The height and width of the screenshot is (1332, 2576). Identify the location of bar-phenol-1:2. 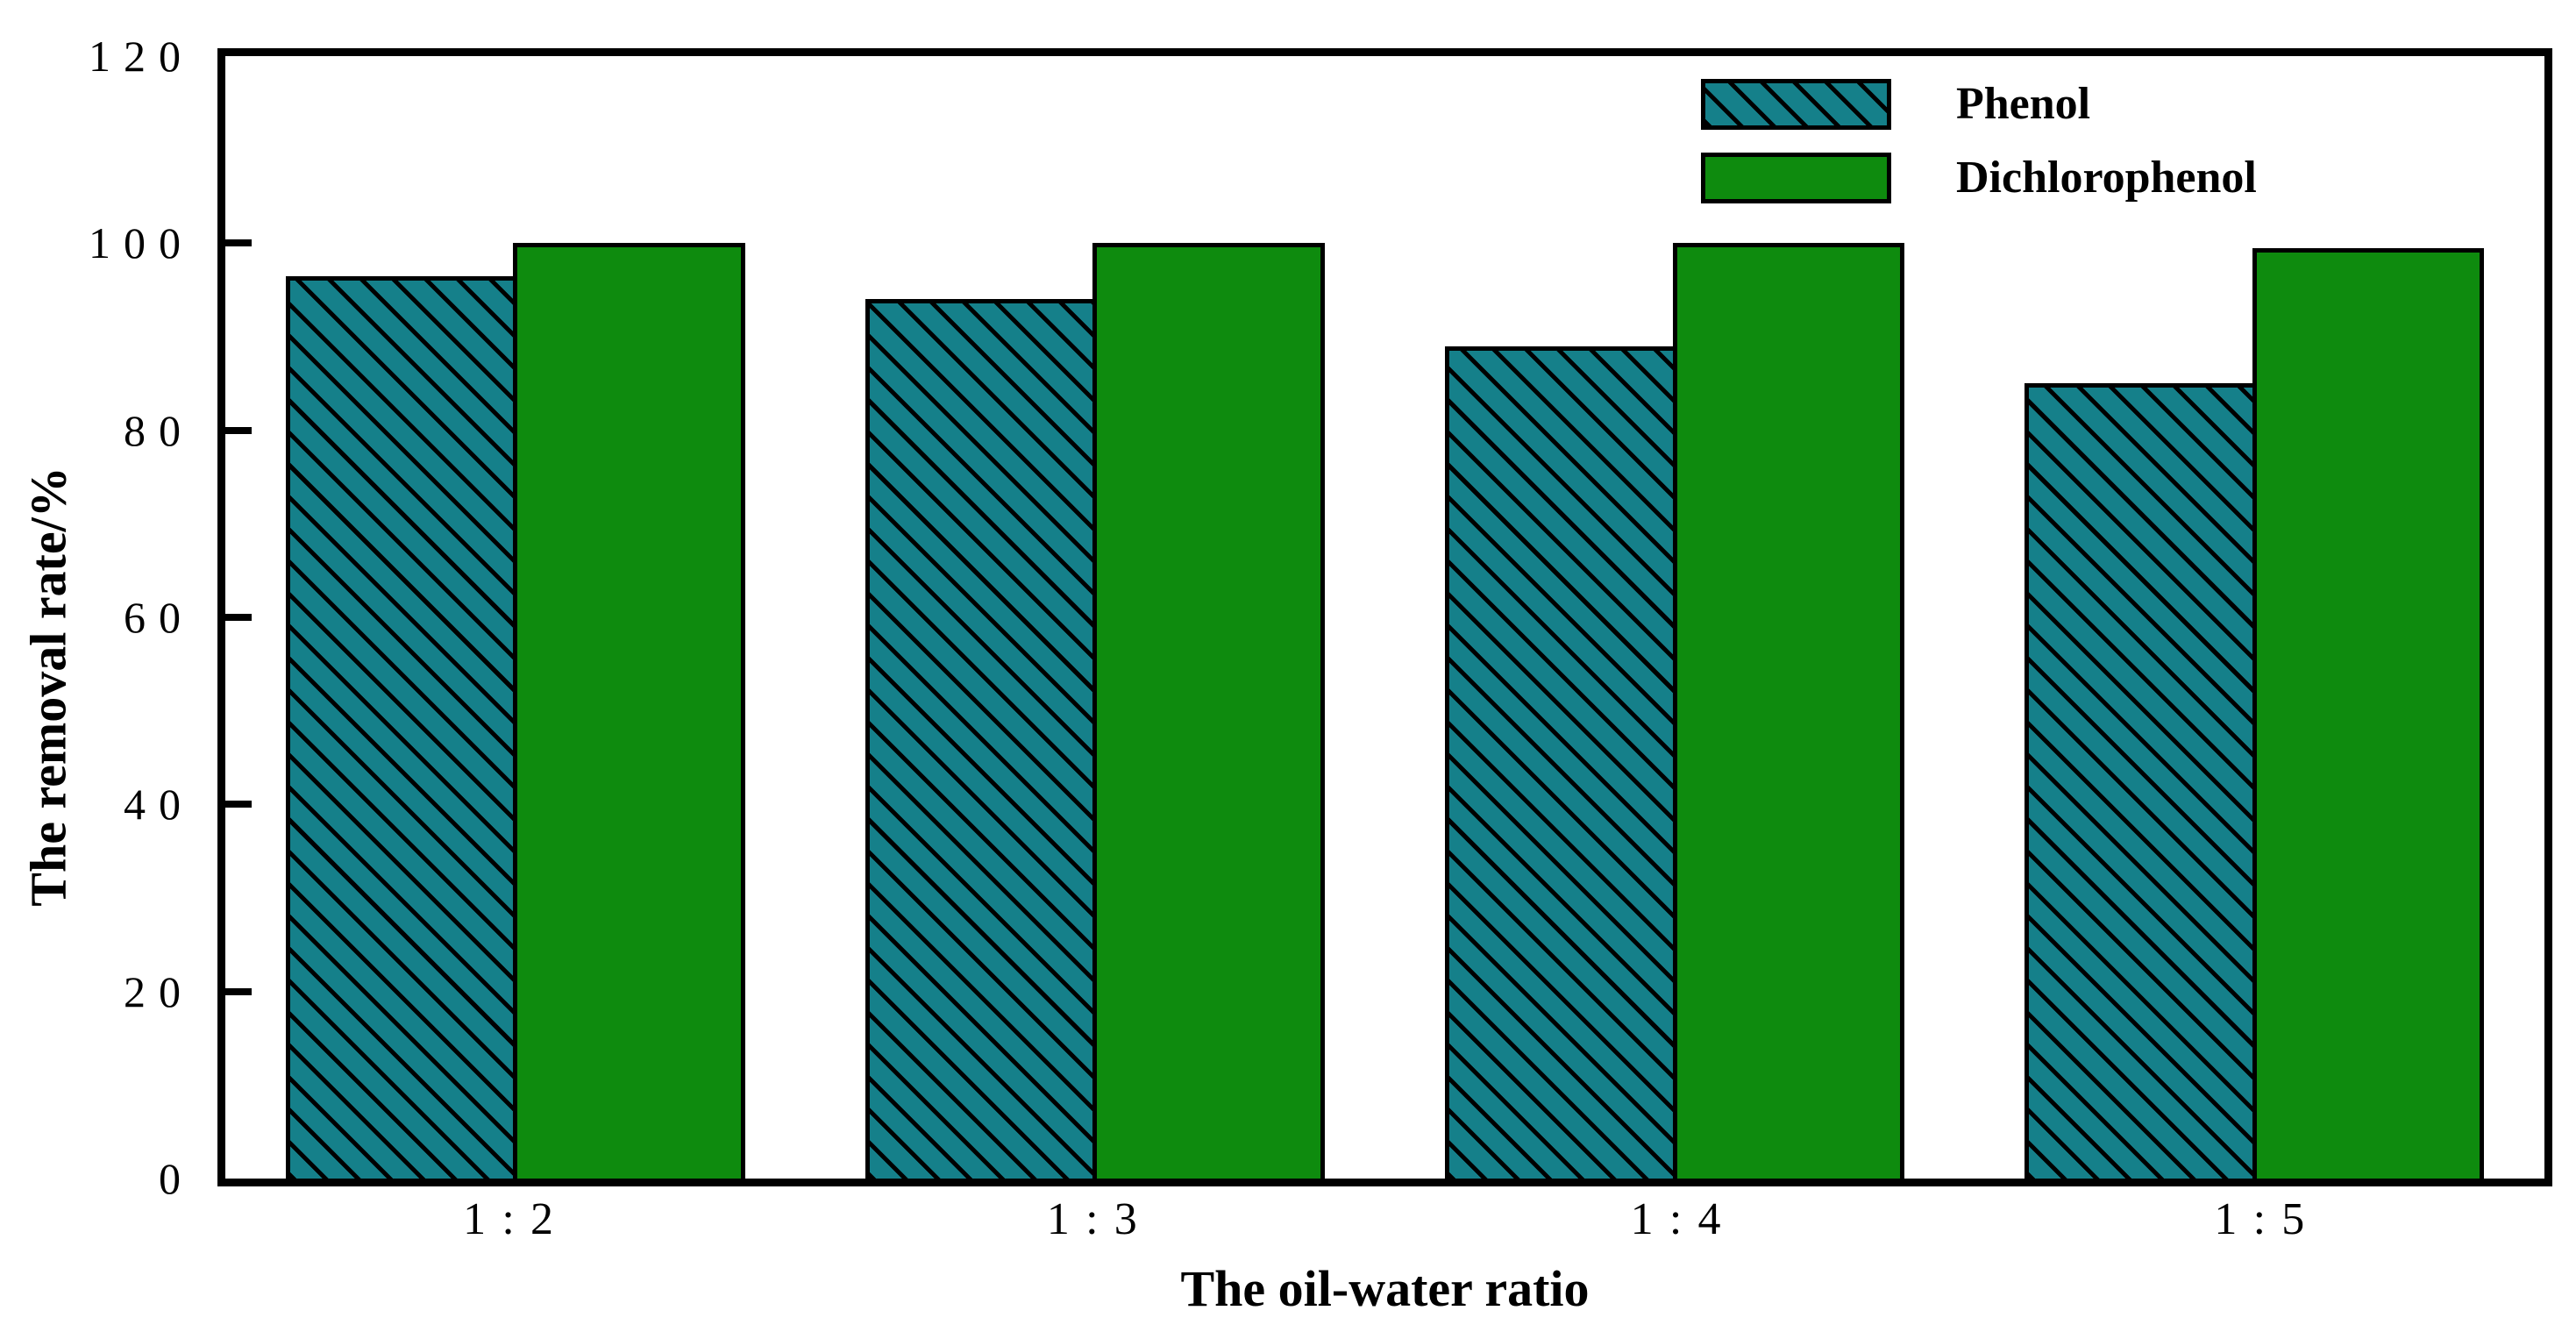
(401, 727).